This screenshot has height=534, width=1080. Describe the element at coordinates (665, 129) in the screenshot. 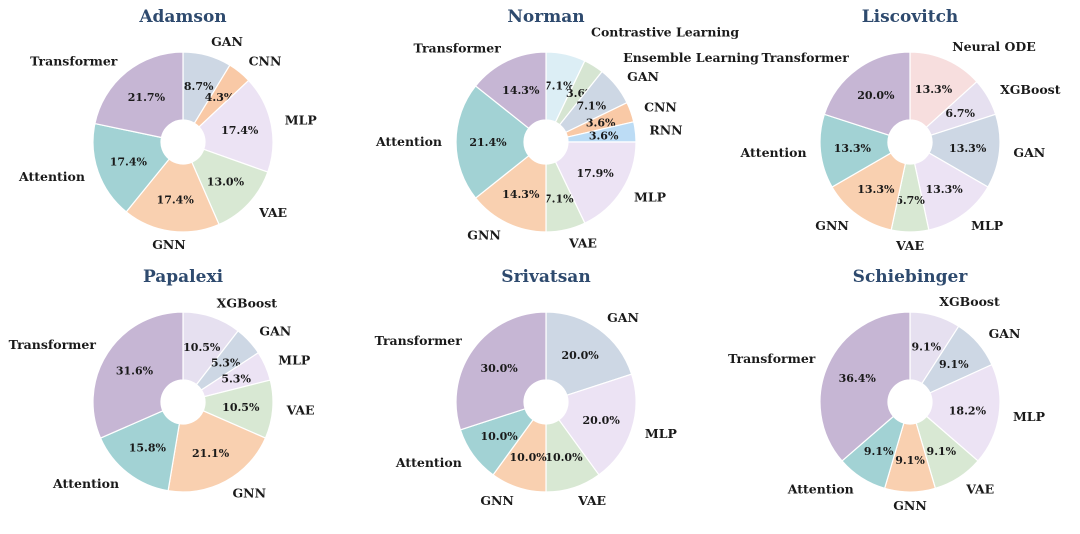

I see `slice-category-label: RNN` at that location.